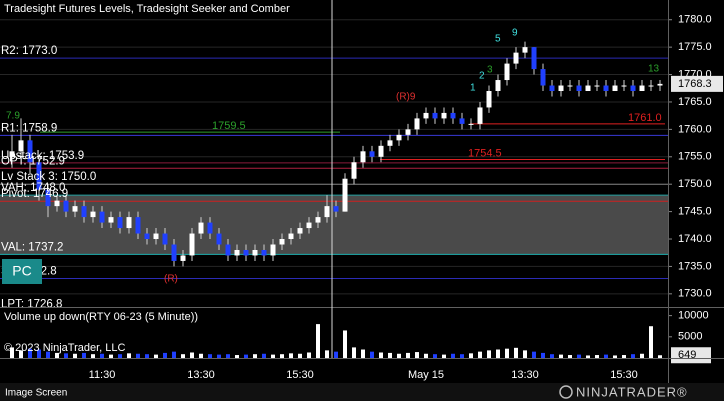  I want to click on annotation: (R)9, so click(406, 97).